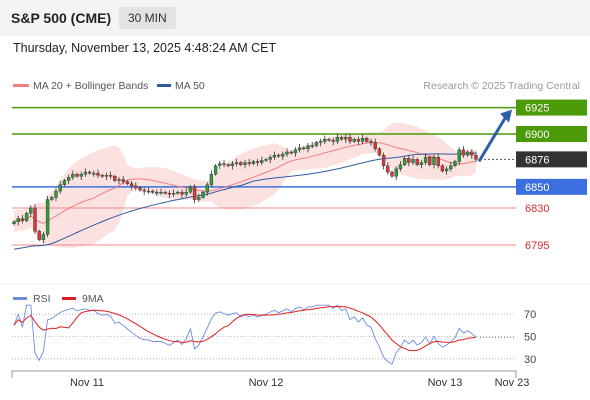 The height and width of the screenshot is (400, 590). Describe the element at coordinates (530, 315) in the screenshot. I see `rsi-tick-70: 70` at that location.